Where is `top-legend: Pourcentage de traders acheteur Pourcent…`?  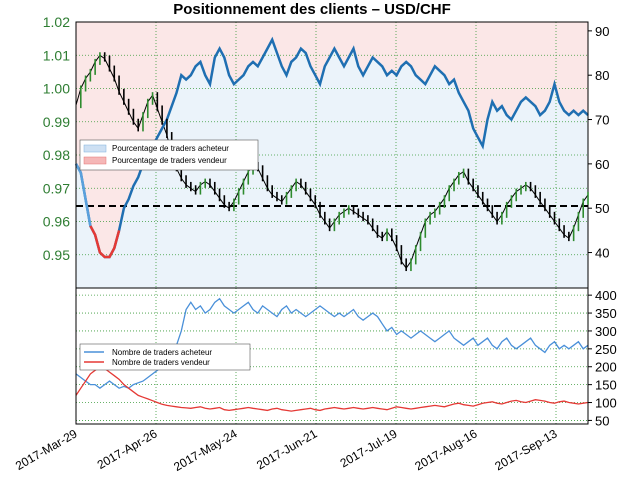
top-legend: Pourcentage de traders acheteur Pourcent… is located at coordinates (169, 155).